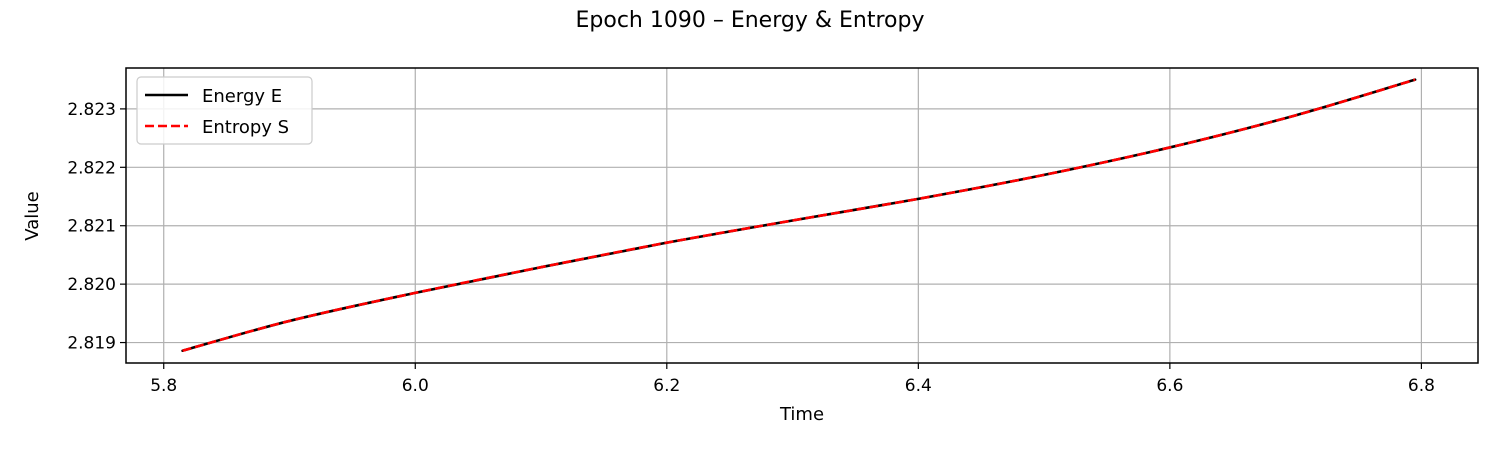 The image size is (1500, 450). I want to click on legend-label-energy: Energy E, so click(242, 96).